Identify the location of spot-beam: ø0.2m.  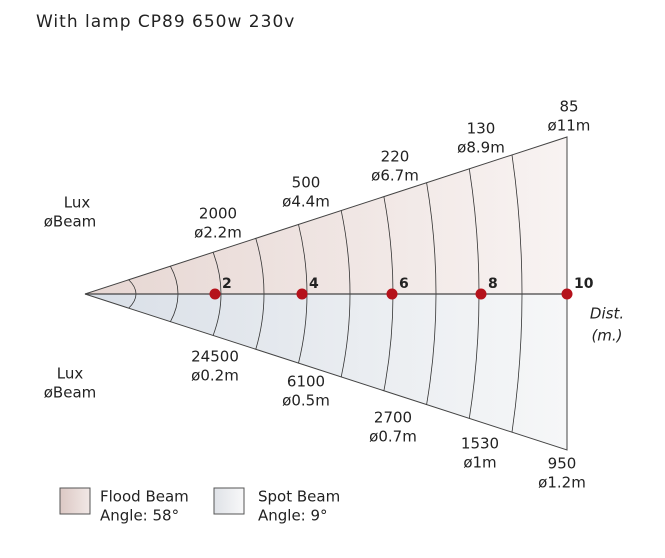
(215, 376).